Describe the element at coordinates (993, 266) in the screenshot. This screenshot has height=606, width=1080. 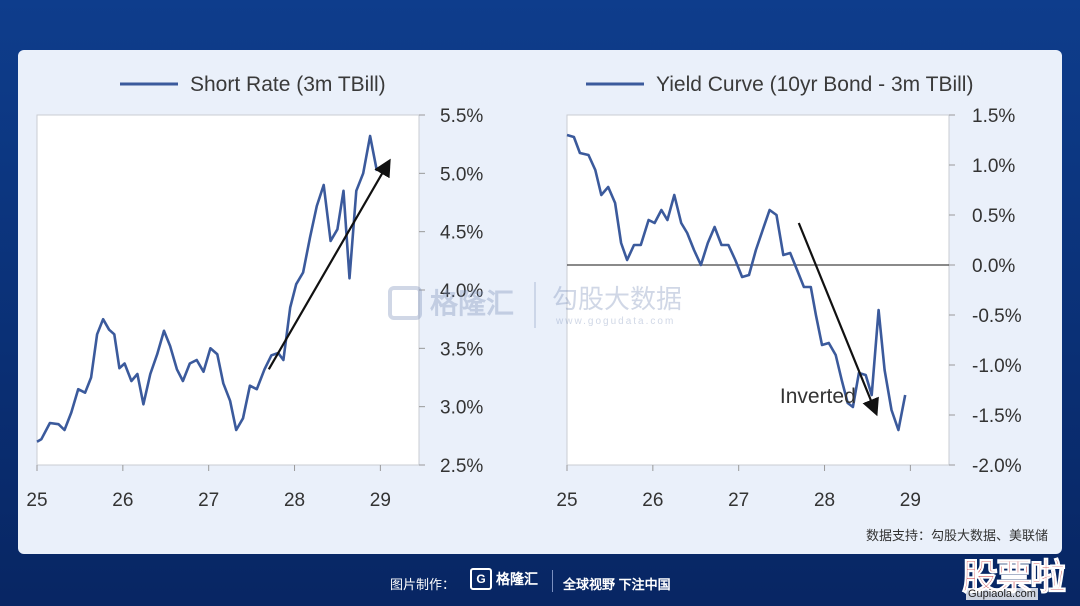
I see `yield-curve-y-tick-label: 0.0%` at that location.